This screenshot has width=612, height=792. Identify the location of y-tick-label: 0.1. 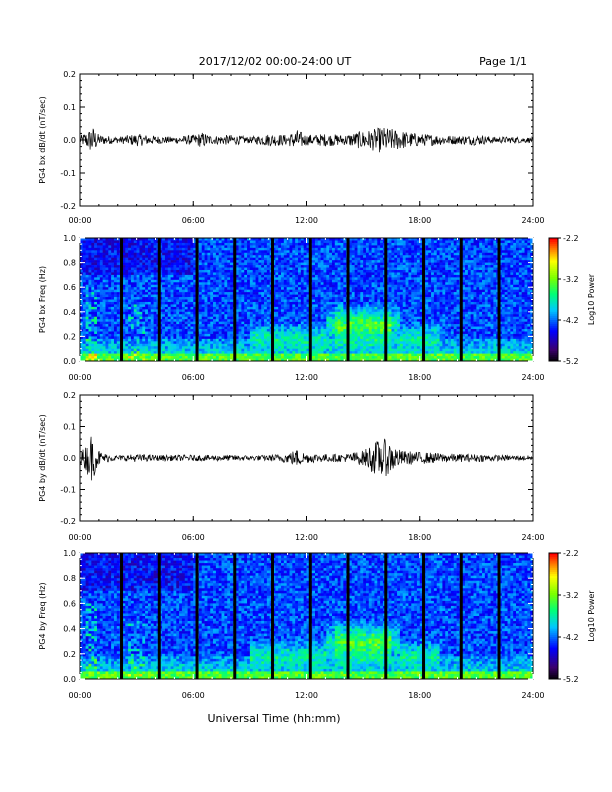
(69, 107).